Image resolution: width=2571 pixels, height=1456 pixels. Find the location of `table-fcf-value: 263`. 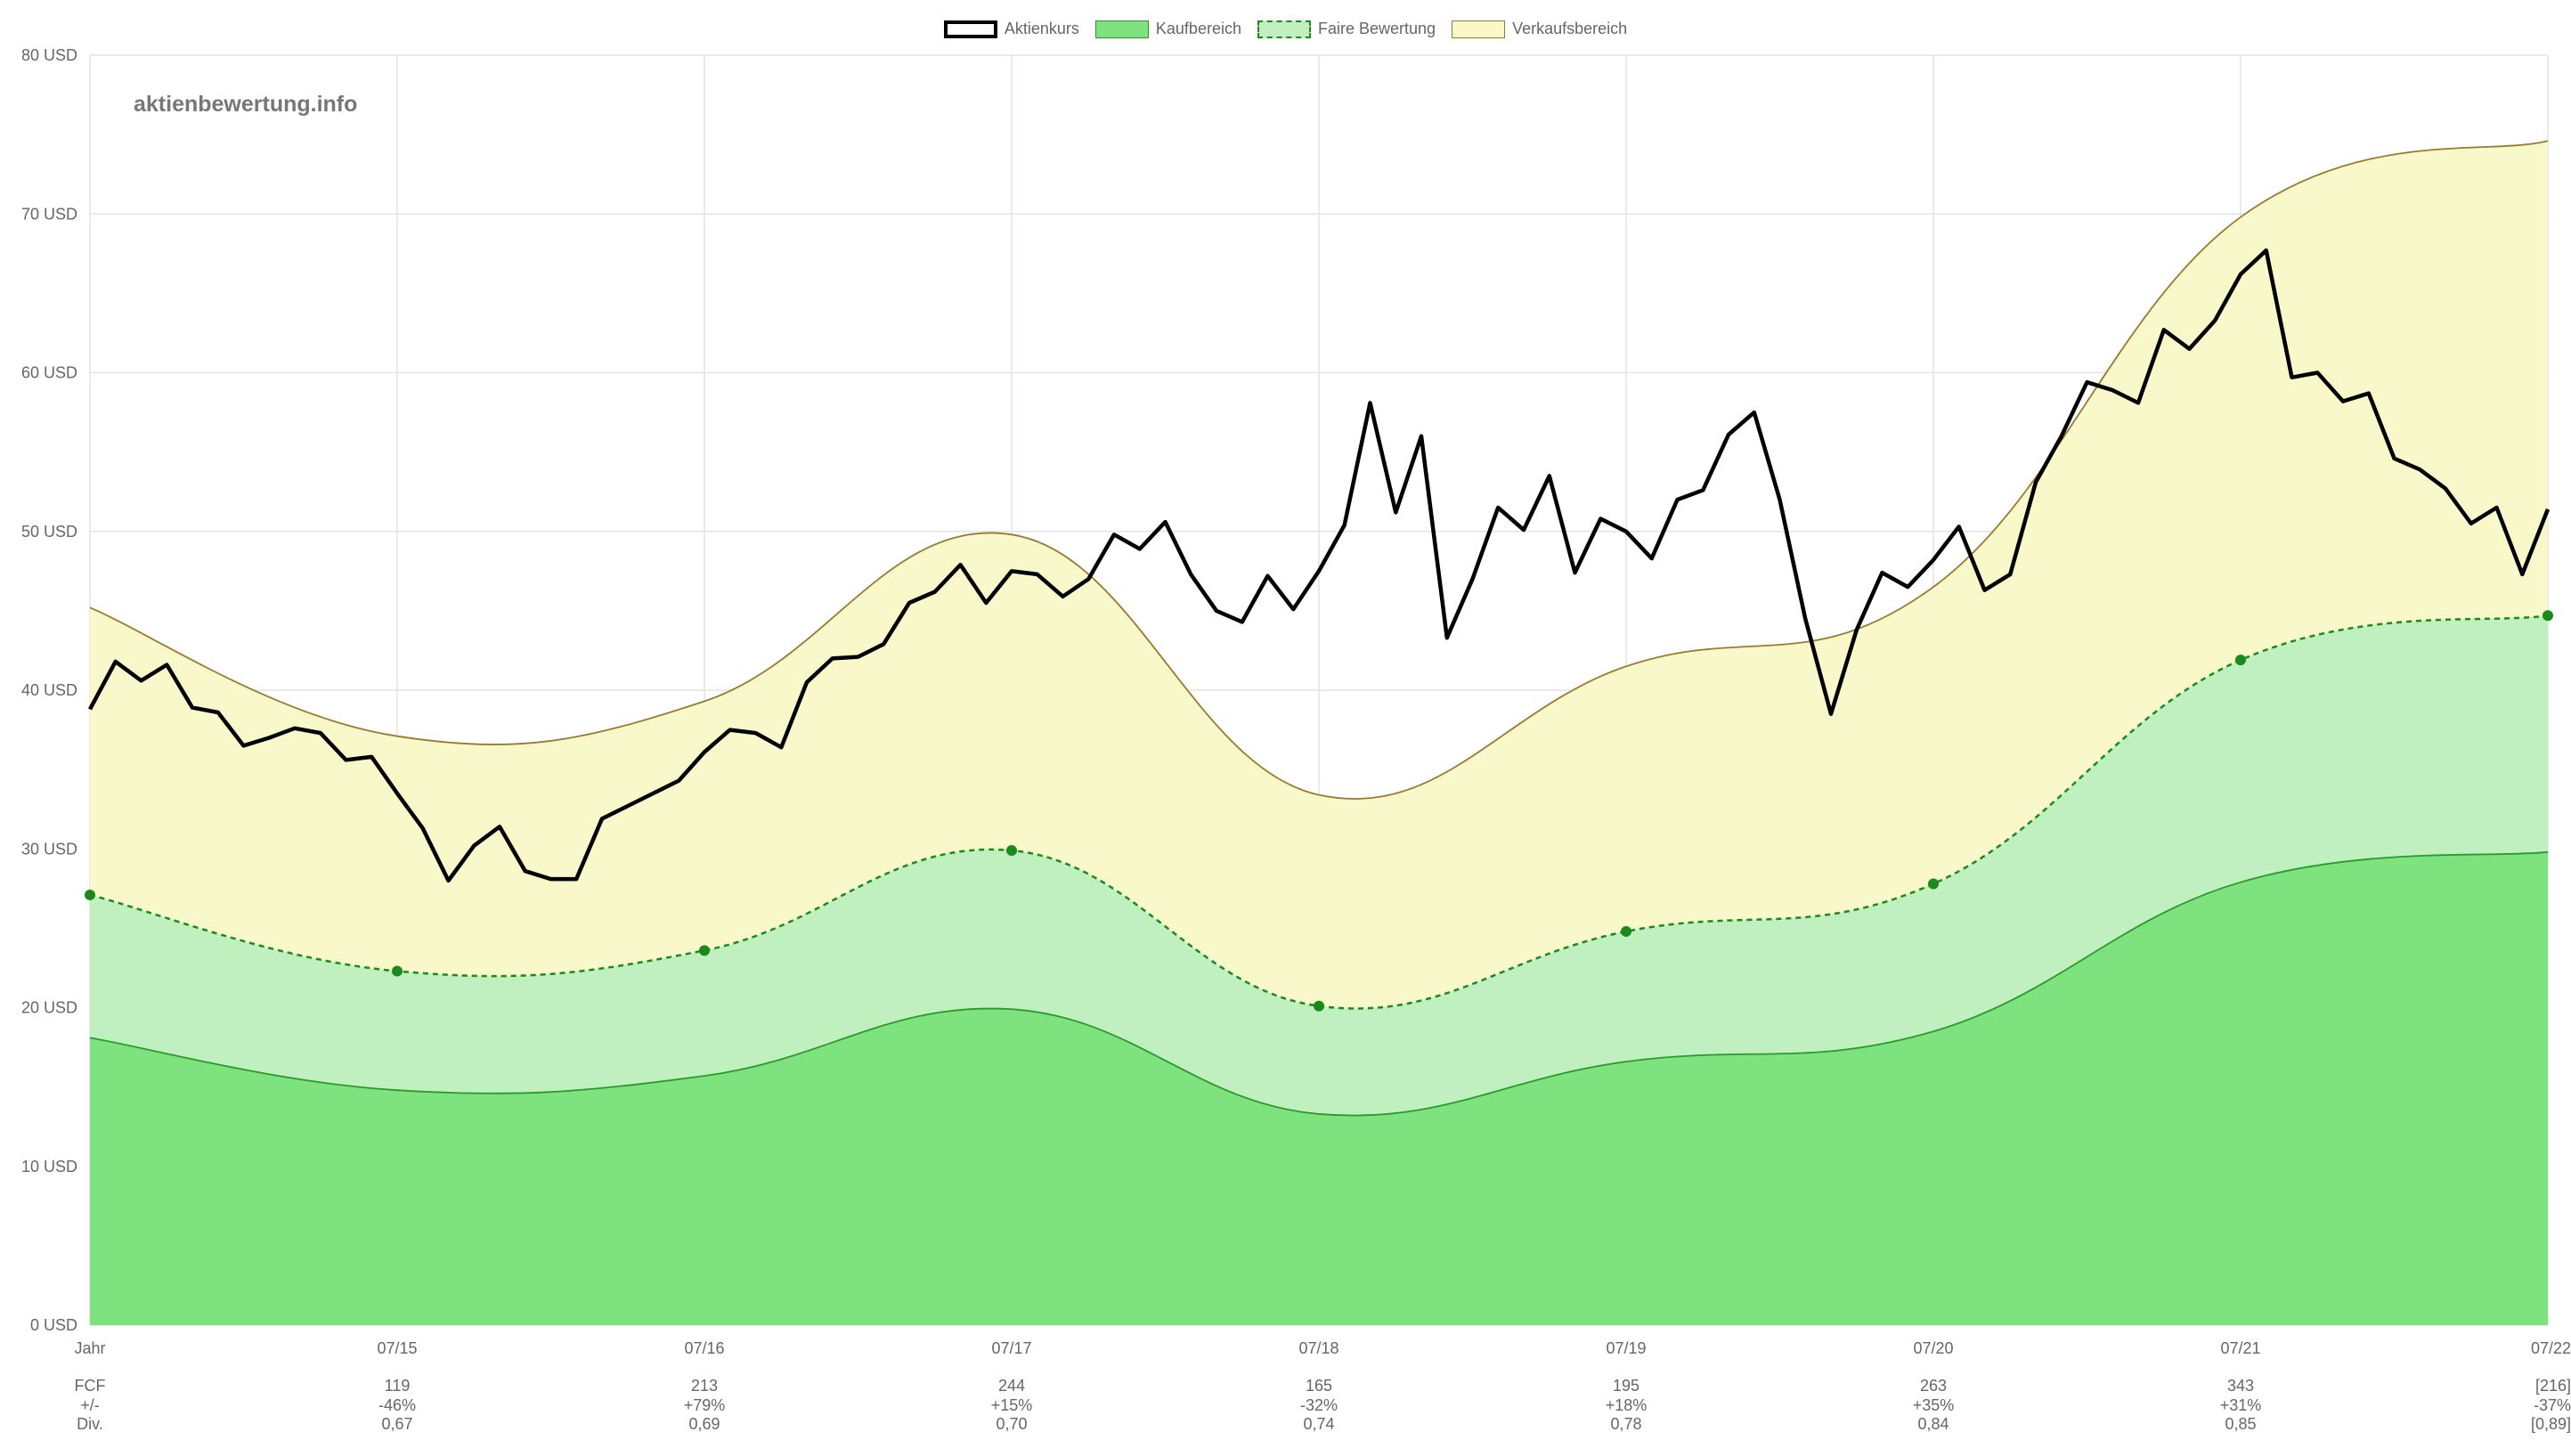

table-fcf-value: 263 is located at coordinates (1934, 1386).